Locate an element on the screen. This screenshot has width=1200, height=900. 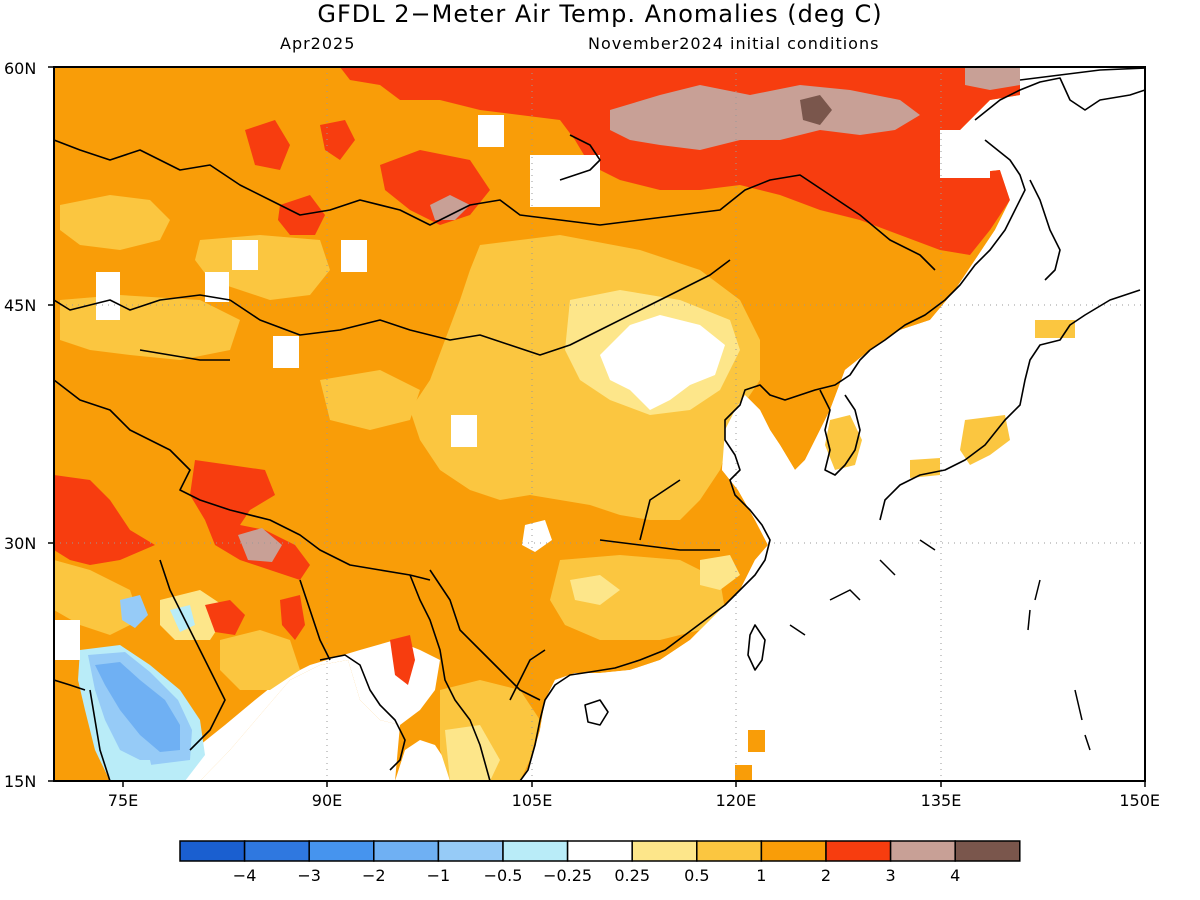
colorbar-label: −4 is located at coordinates (245, 875).